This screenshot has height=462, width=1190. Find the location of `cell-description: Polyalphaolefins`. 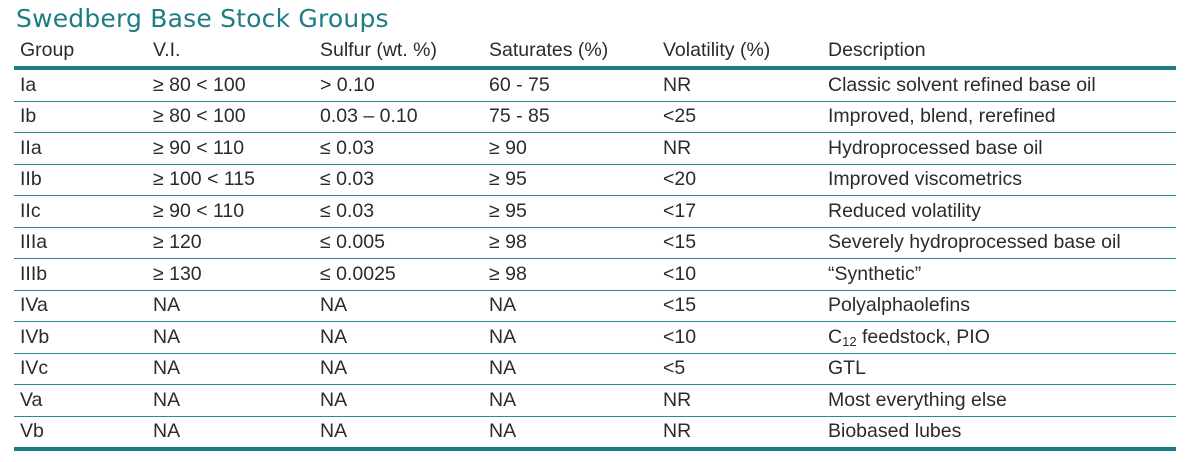

cell-description: Polyalphaolefins is located at coordinates (999, 306).